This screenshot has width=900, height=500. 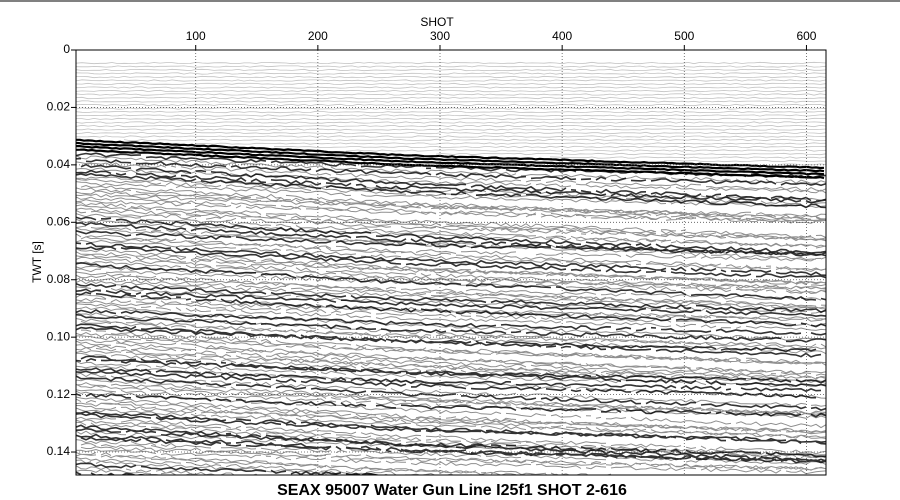 What do you see at coordinates (59, 394) in the screenshot?
I see `y-tick-label: 0.12` at bounding box center [59, 394].